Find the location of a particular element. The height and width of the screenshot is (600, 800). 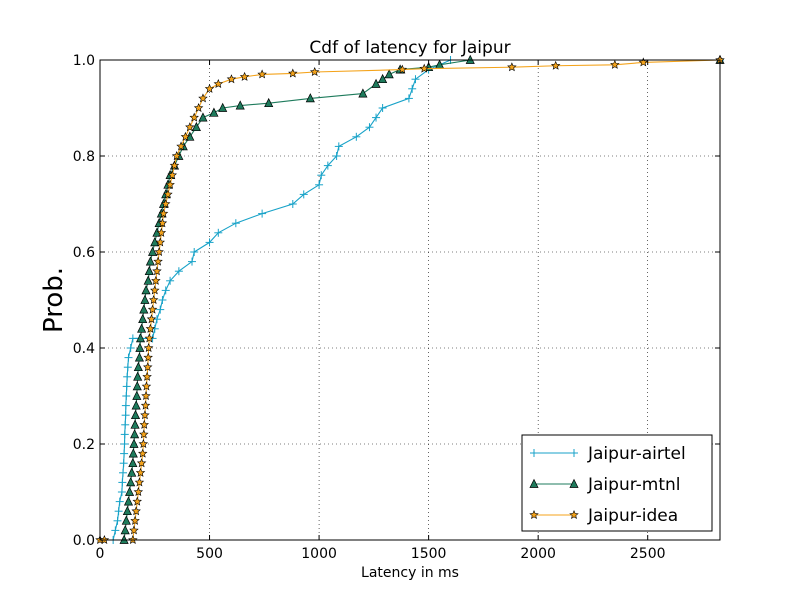

legend-entry: Jaipur-idea is located at coordinates (603, 516).